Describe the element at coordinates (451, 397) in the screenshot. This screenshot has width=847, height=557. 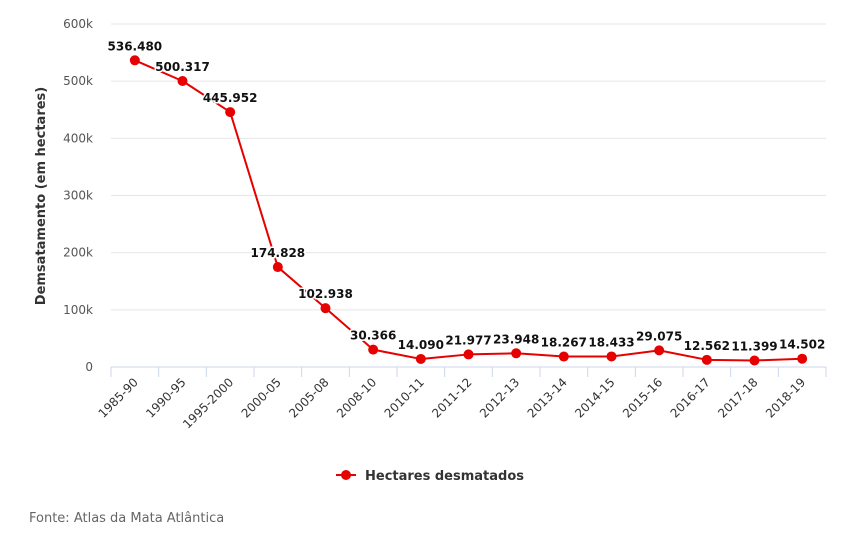
I see `x-tick-label: 2011-12` at that location.